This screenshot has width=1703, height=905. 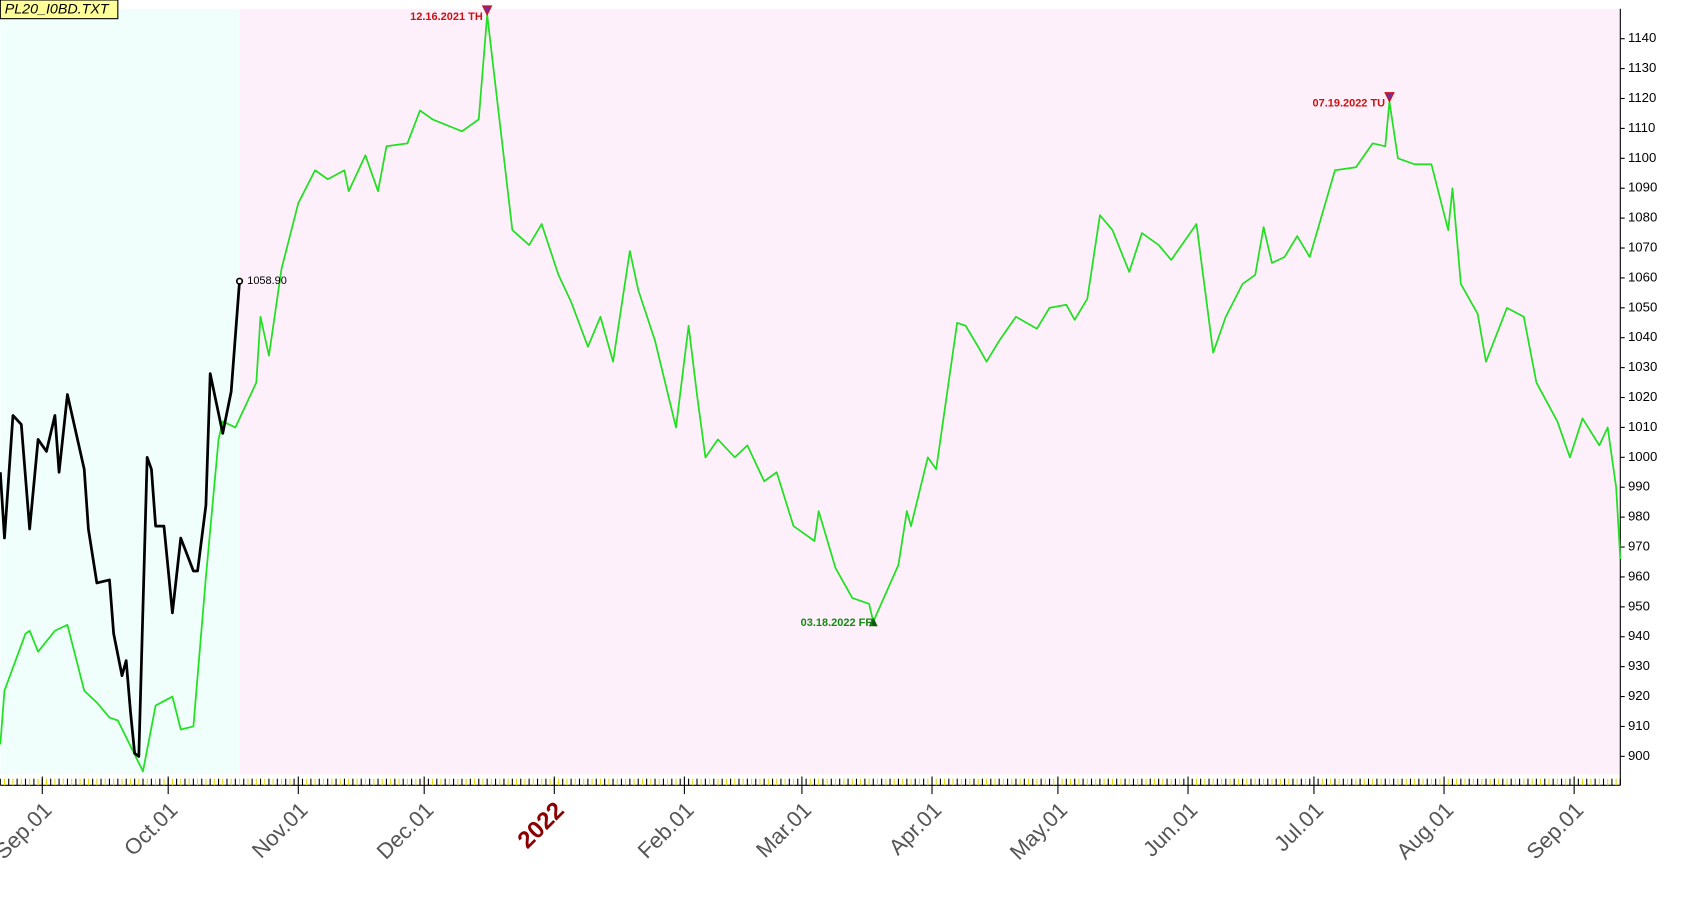 What do you see at coordinates (1642, 157) in the screenshot?
I see `y-tick-label: 1100` at bounding box center [1642, 157].